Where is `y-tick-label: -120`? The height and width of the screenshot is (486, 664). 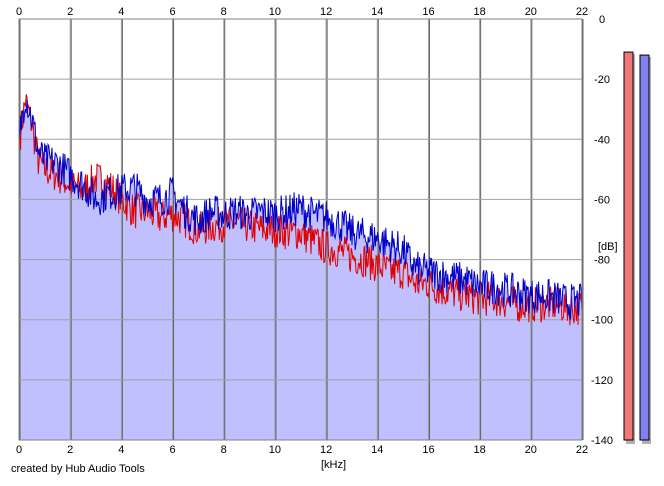 y-tick-label: -120 is located at coordinates (602, 381).